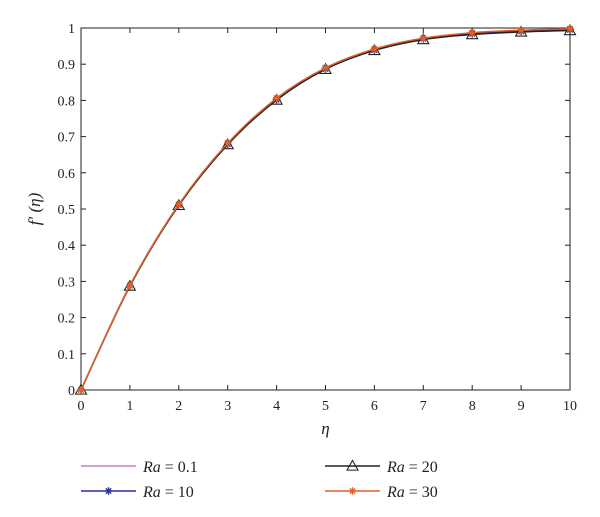  Describe the element at coordinates (34, 208) in the screenshot. I see `y-axis-label: f′ (η)` at that location.